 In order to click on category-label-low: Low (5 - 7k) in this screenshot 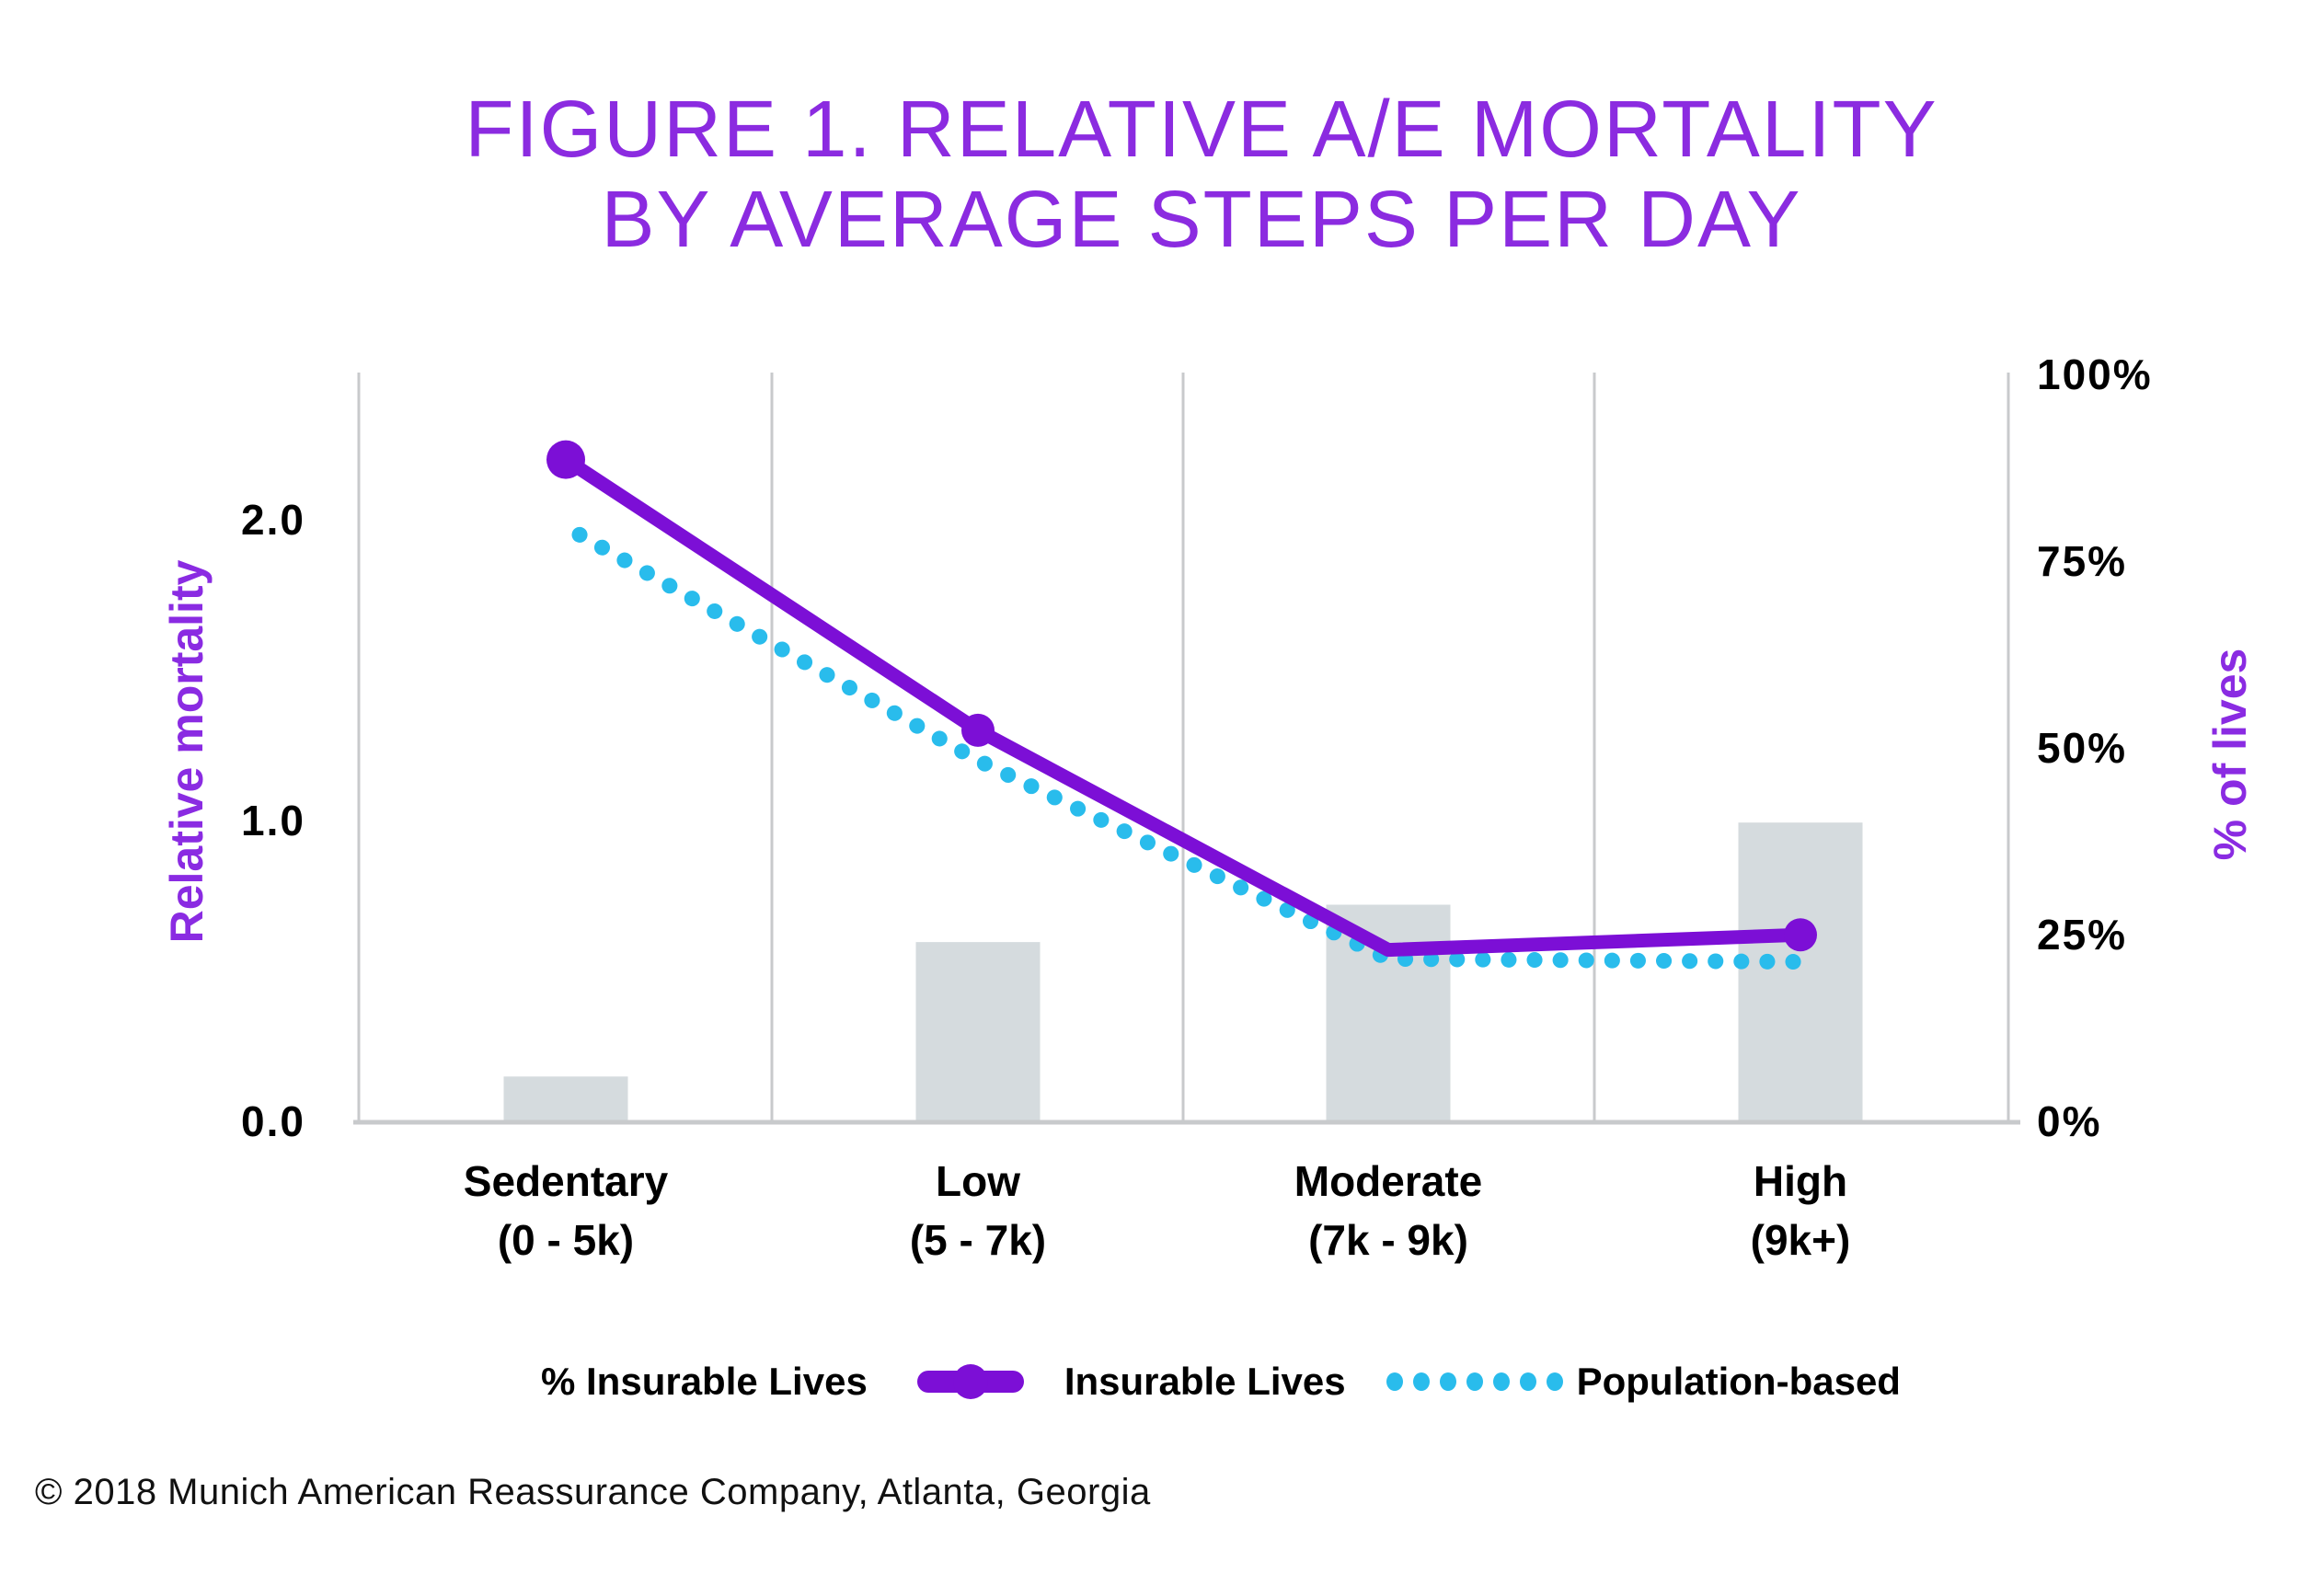, I will do `click(978, 1211)`.